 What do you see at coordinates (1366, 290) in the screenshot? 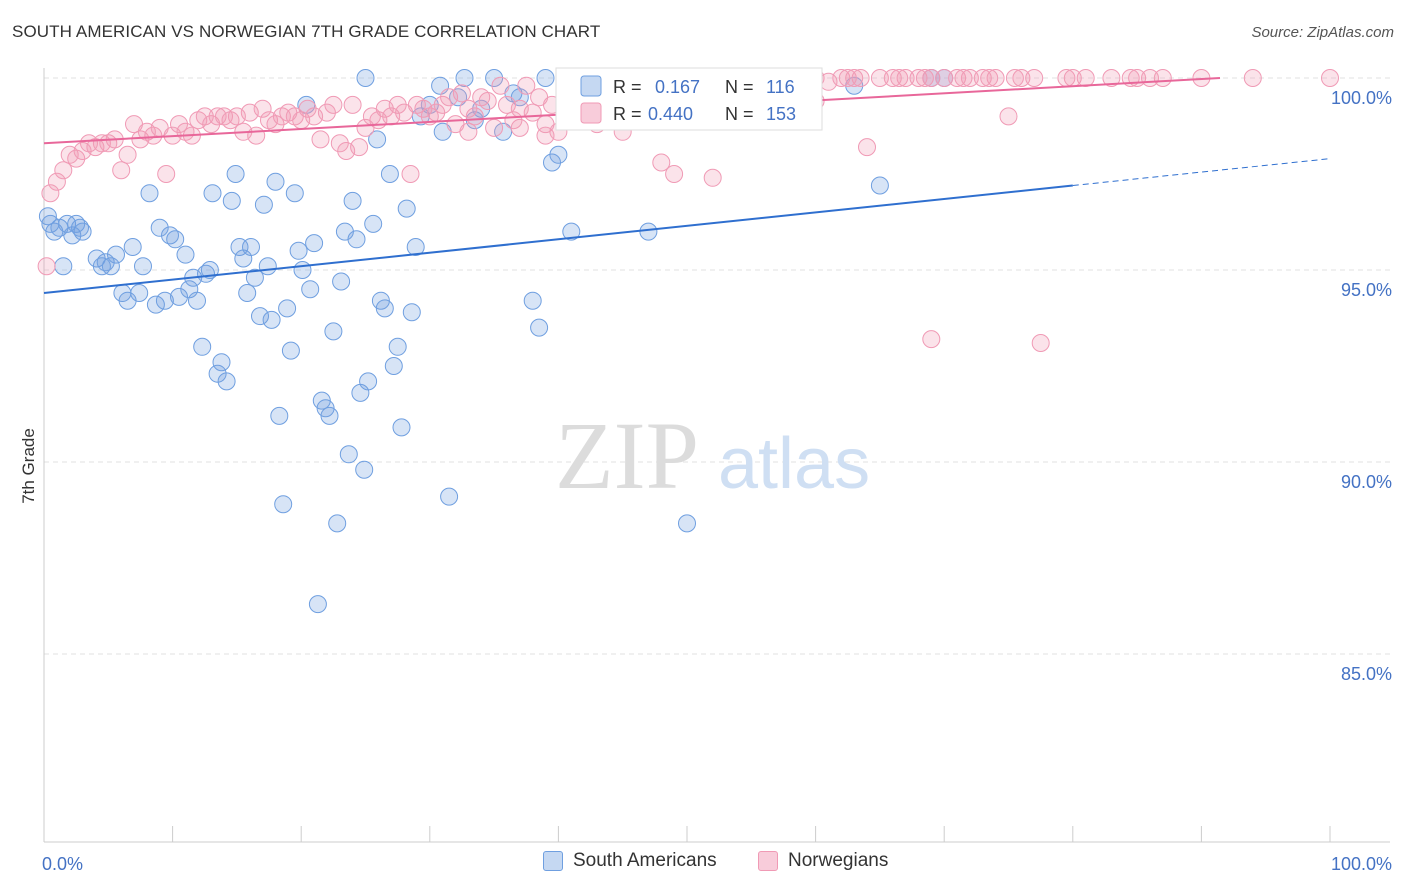
I see `y-tick-label: 95.0%` at bounding box center [1366, 290].